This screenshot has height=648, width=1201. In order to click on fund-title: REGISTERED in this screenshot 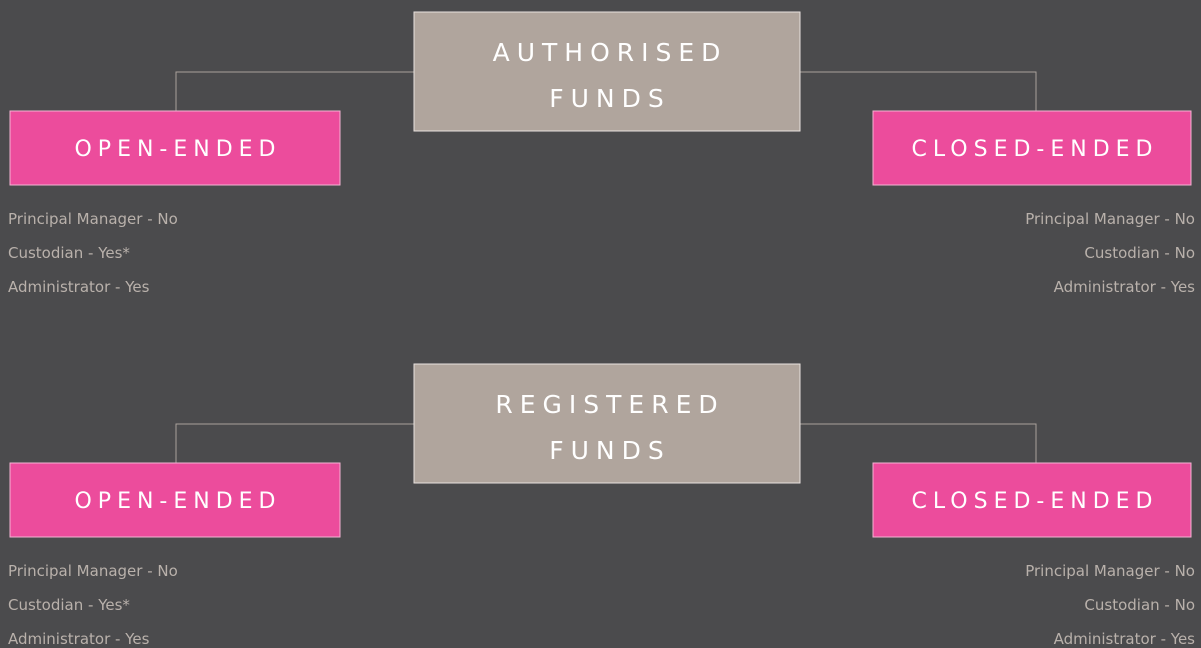, I will do `click(609, 404)`.